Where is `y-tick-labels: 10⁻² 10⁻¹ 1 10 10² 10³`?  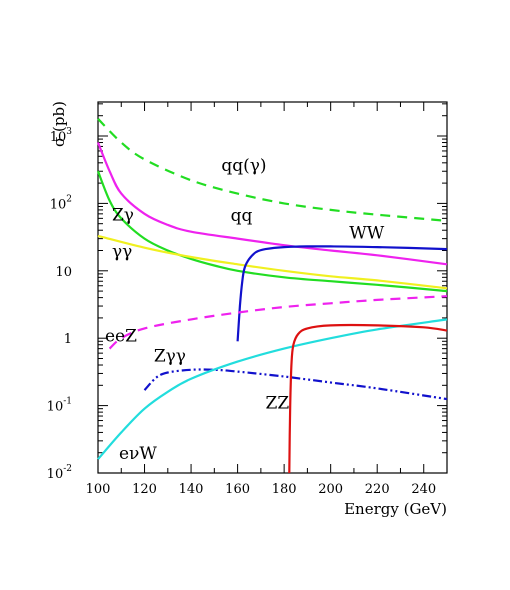 y-tick-labels: 10⁻² 10⁻¹ 1 10 10² 10³ is located at coordinates (60, 304).